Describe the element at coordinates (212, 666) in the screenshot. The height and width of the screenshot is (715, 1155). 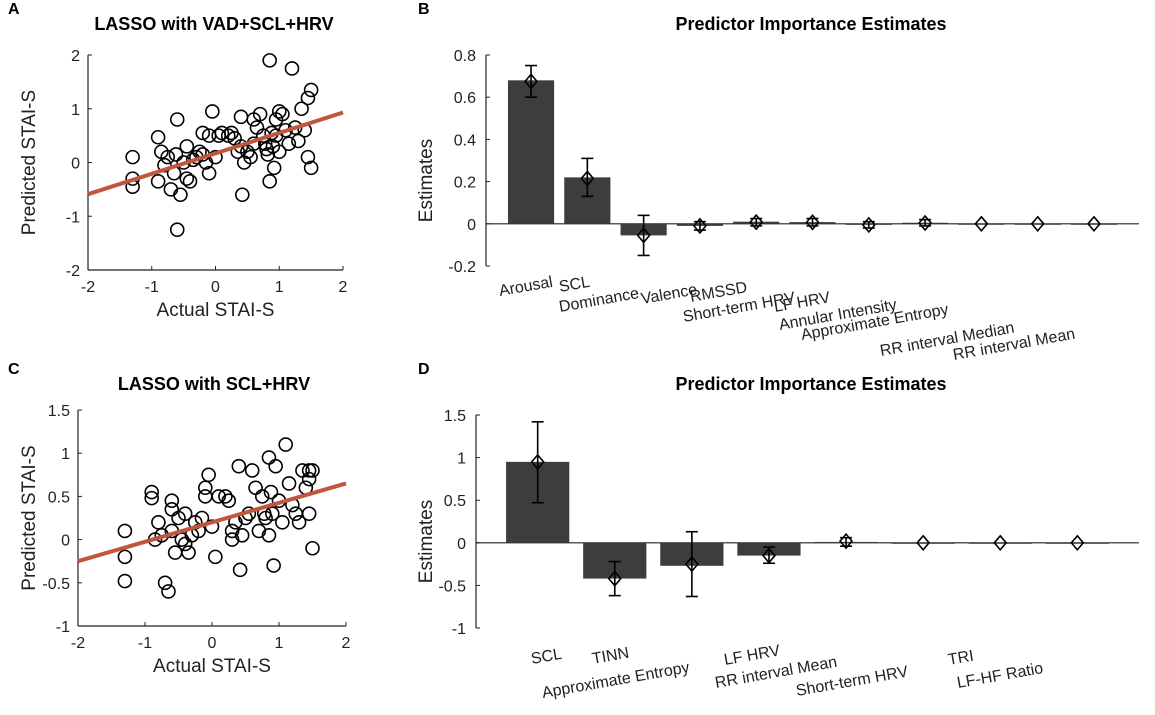
I see `x-axis-label-C: Actual STAI-S` at that location.